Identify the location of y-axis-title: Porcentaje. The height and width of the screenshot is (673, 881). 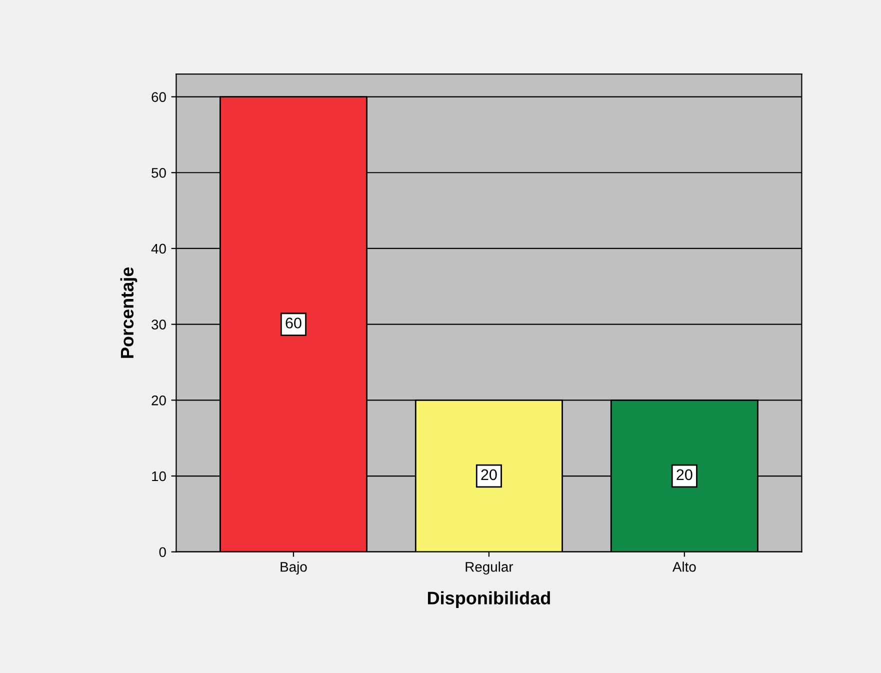
(129, 312).